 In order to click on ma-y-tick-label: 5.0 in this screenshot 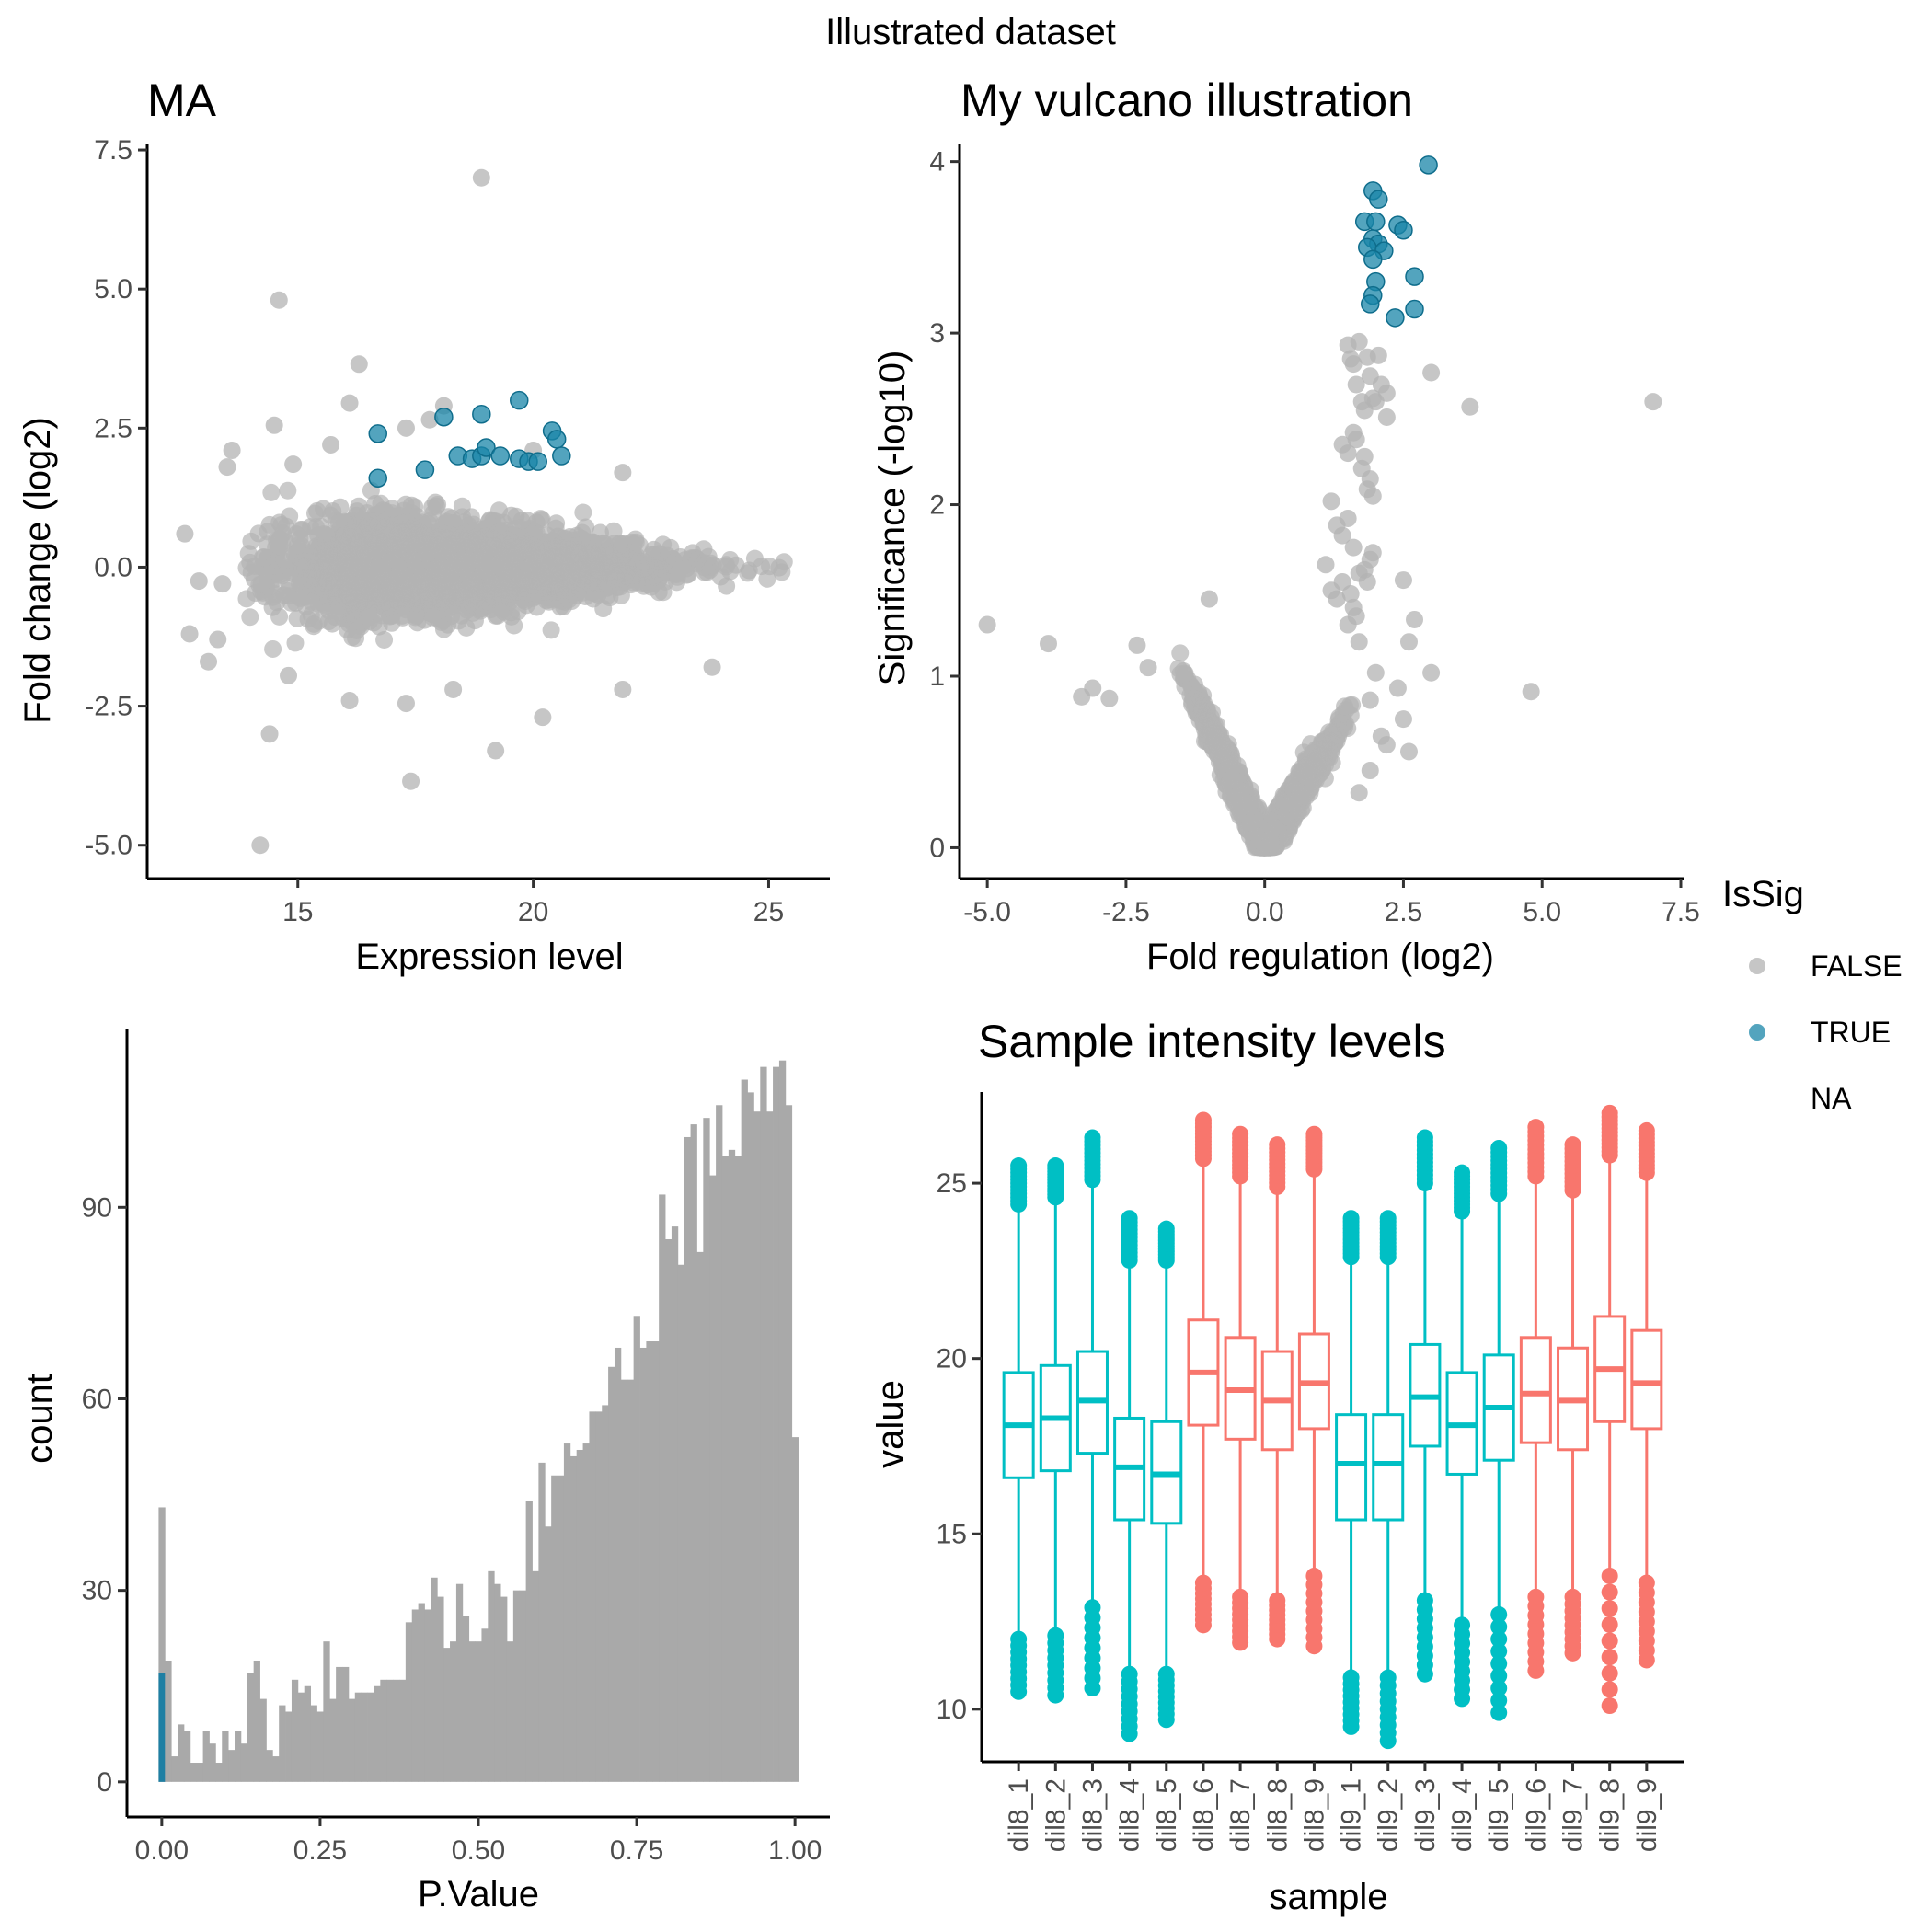, I will do `click(113, 289)`.